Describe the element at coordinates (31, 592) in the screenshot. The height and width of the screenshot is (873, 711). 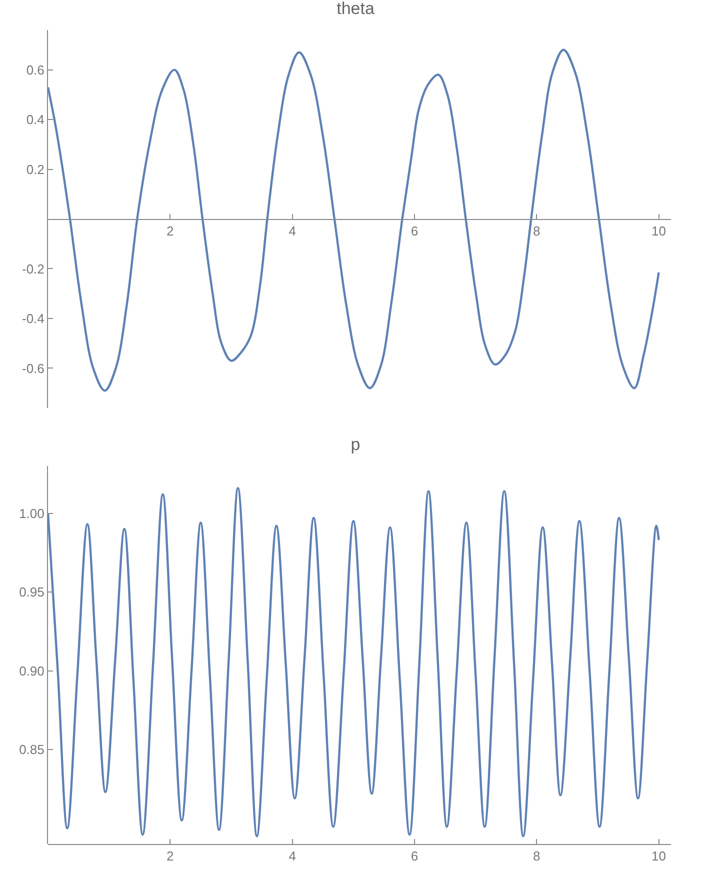
I see `y-tick-label: 0.95` at that location.